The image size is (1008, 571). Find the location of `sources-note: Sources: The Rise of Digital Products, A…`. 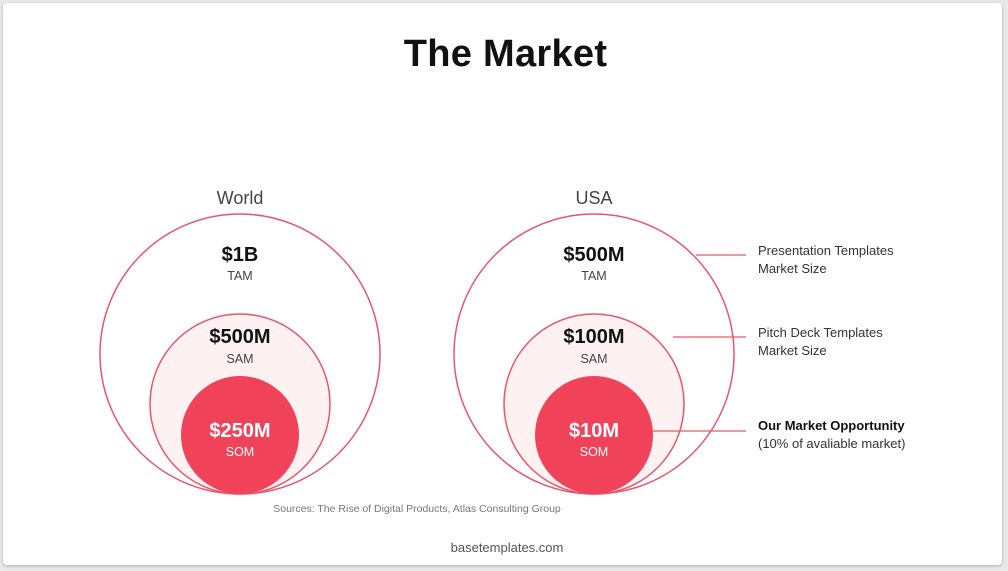

sources-note: Sources: The Rise of Digital Products, A… is located at coordinates (417, 509).